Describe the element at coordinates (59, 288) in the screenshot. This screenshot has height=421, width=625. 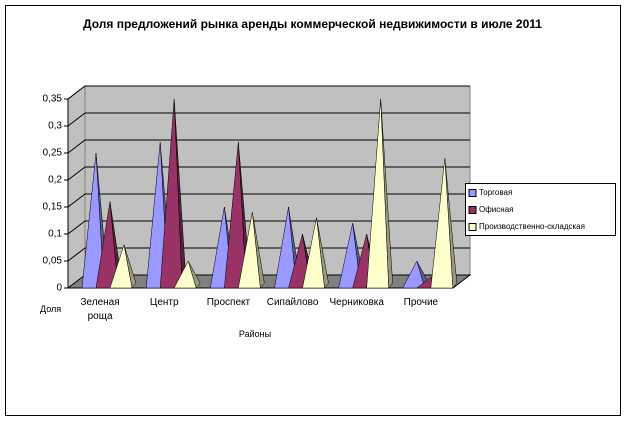
I see `y-tick-label: 0` at that location.